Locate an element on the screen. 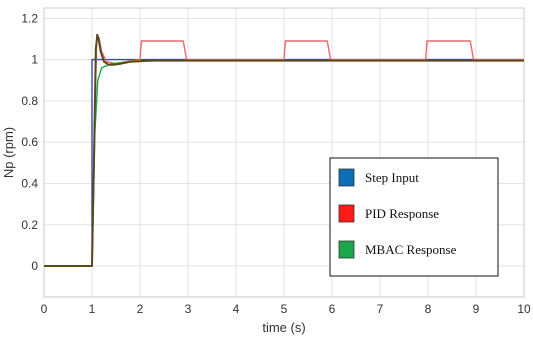 The height and width of the screenshot is (338, 533). x-tick-label: 9 is located at coordinates (476, 309).